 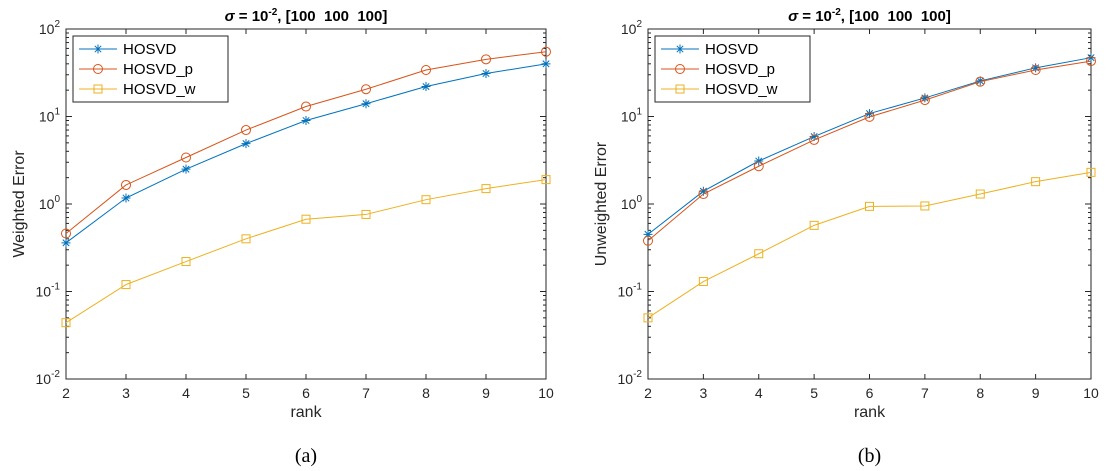 What do you see at coordinates (50, 203) in the screenshot?
I see `y-tick-label: 10⁰` at bounding box center [50, 203].